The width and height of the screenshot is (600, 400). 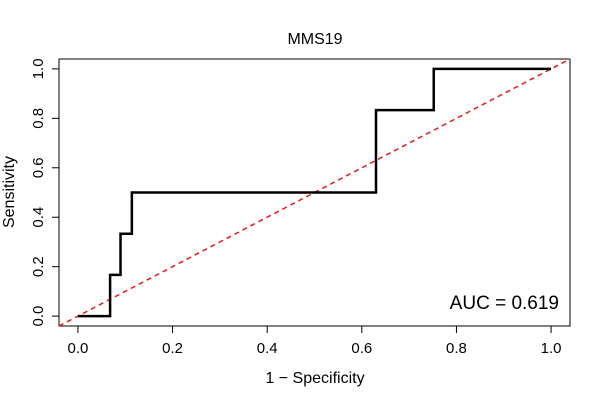 I want to click on y-tick-label: 0.4, so click(x=38, y=217).